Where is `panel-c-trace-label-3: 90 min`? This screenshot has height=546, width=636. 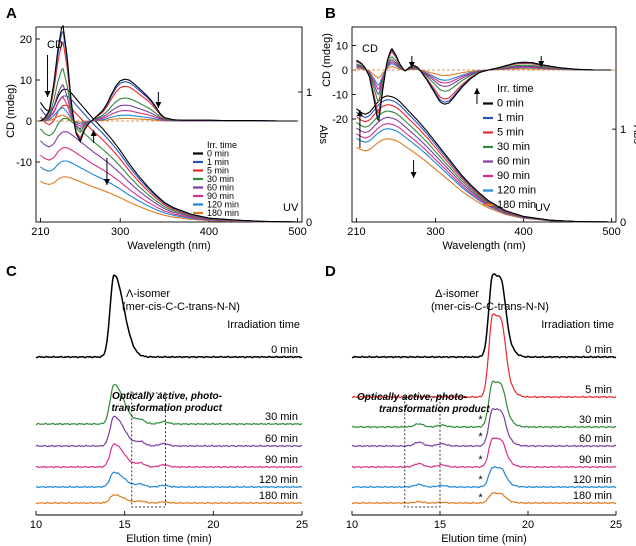
panel-c-trace-label-3: 90 min is located at coordinates (281, 460).